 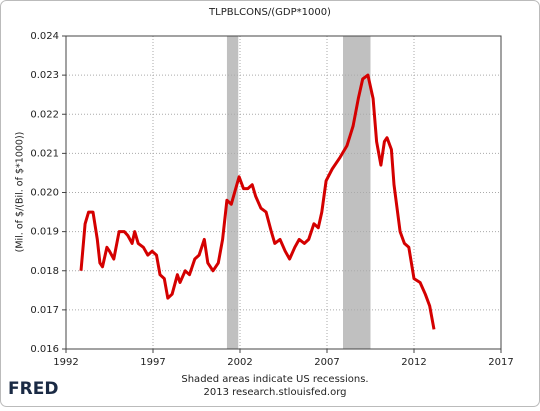 I want to click on y-tick-label: 0.018, so click(x=44, y=271).